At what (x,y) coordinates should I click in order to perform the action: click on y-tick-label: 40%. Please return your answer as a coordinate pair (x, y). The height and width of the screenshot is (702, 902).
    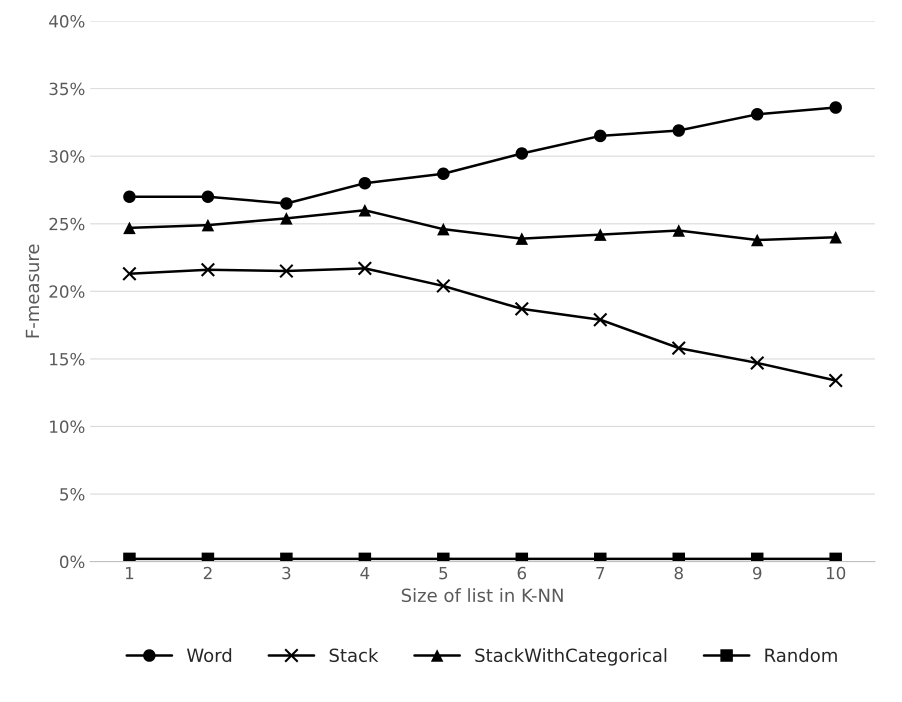
    Looking at the image, I should click on (66, 21).